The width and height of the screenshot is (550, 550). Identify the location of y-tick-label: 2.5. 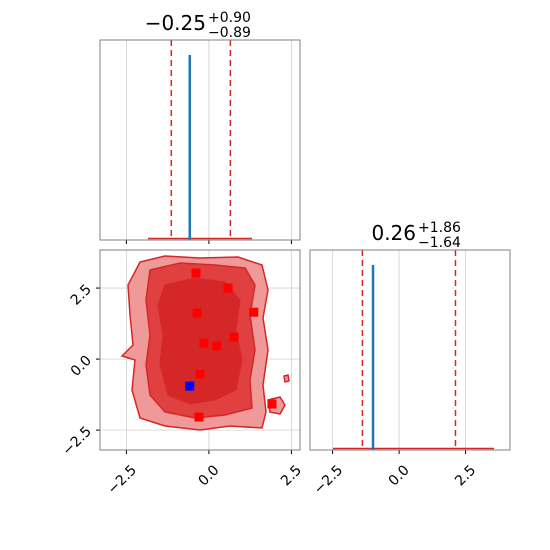
(81, 295).